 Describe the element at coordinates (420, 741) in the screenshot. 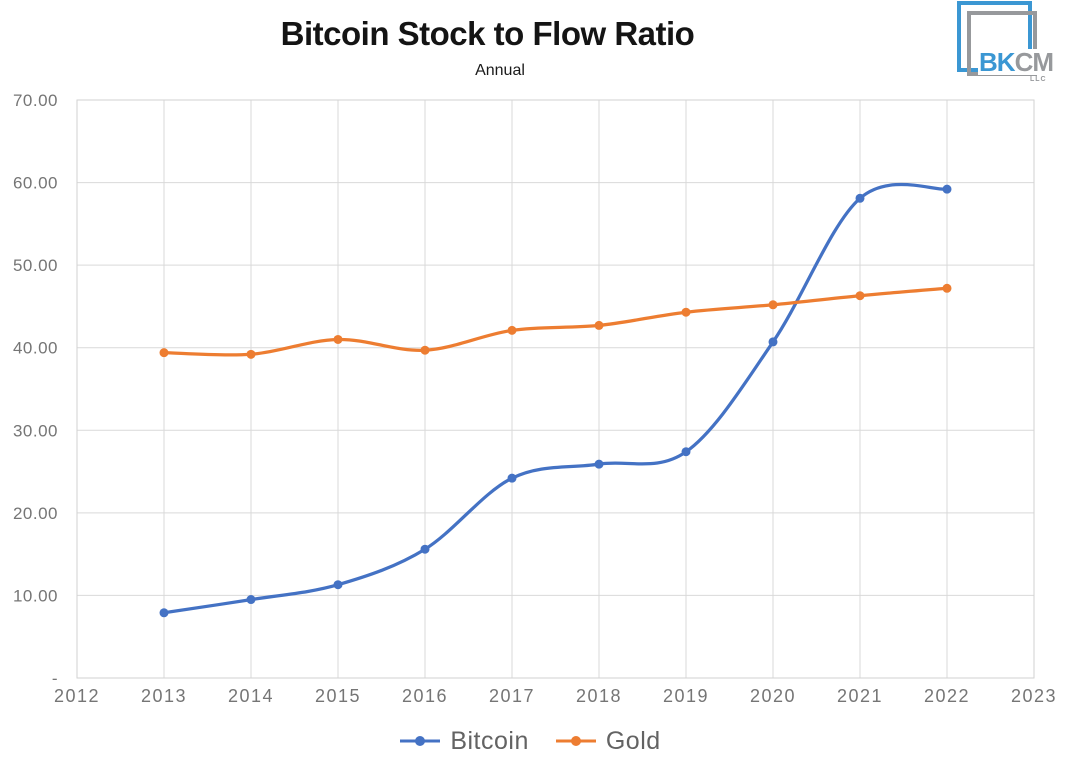

I see `bitcoin-legend-marker-icon` at that location.